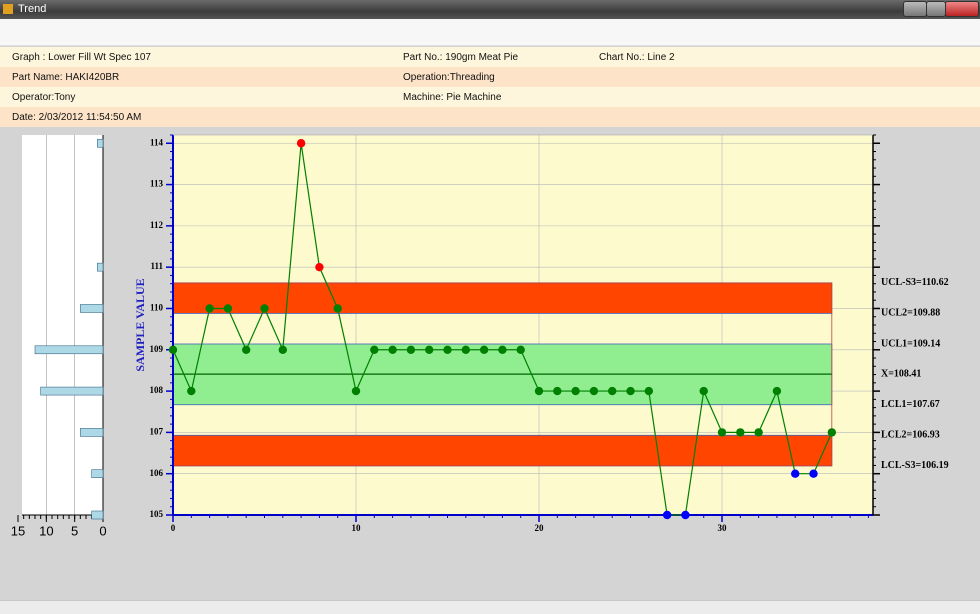 The width and height of the screenshot is (980, 614). I want to click on limit-label: UCL2=109.88, so click(910, 313).